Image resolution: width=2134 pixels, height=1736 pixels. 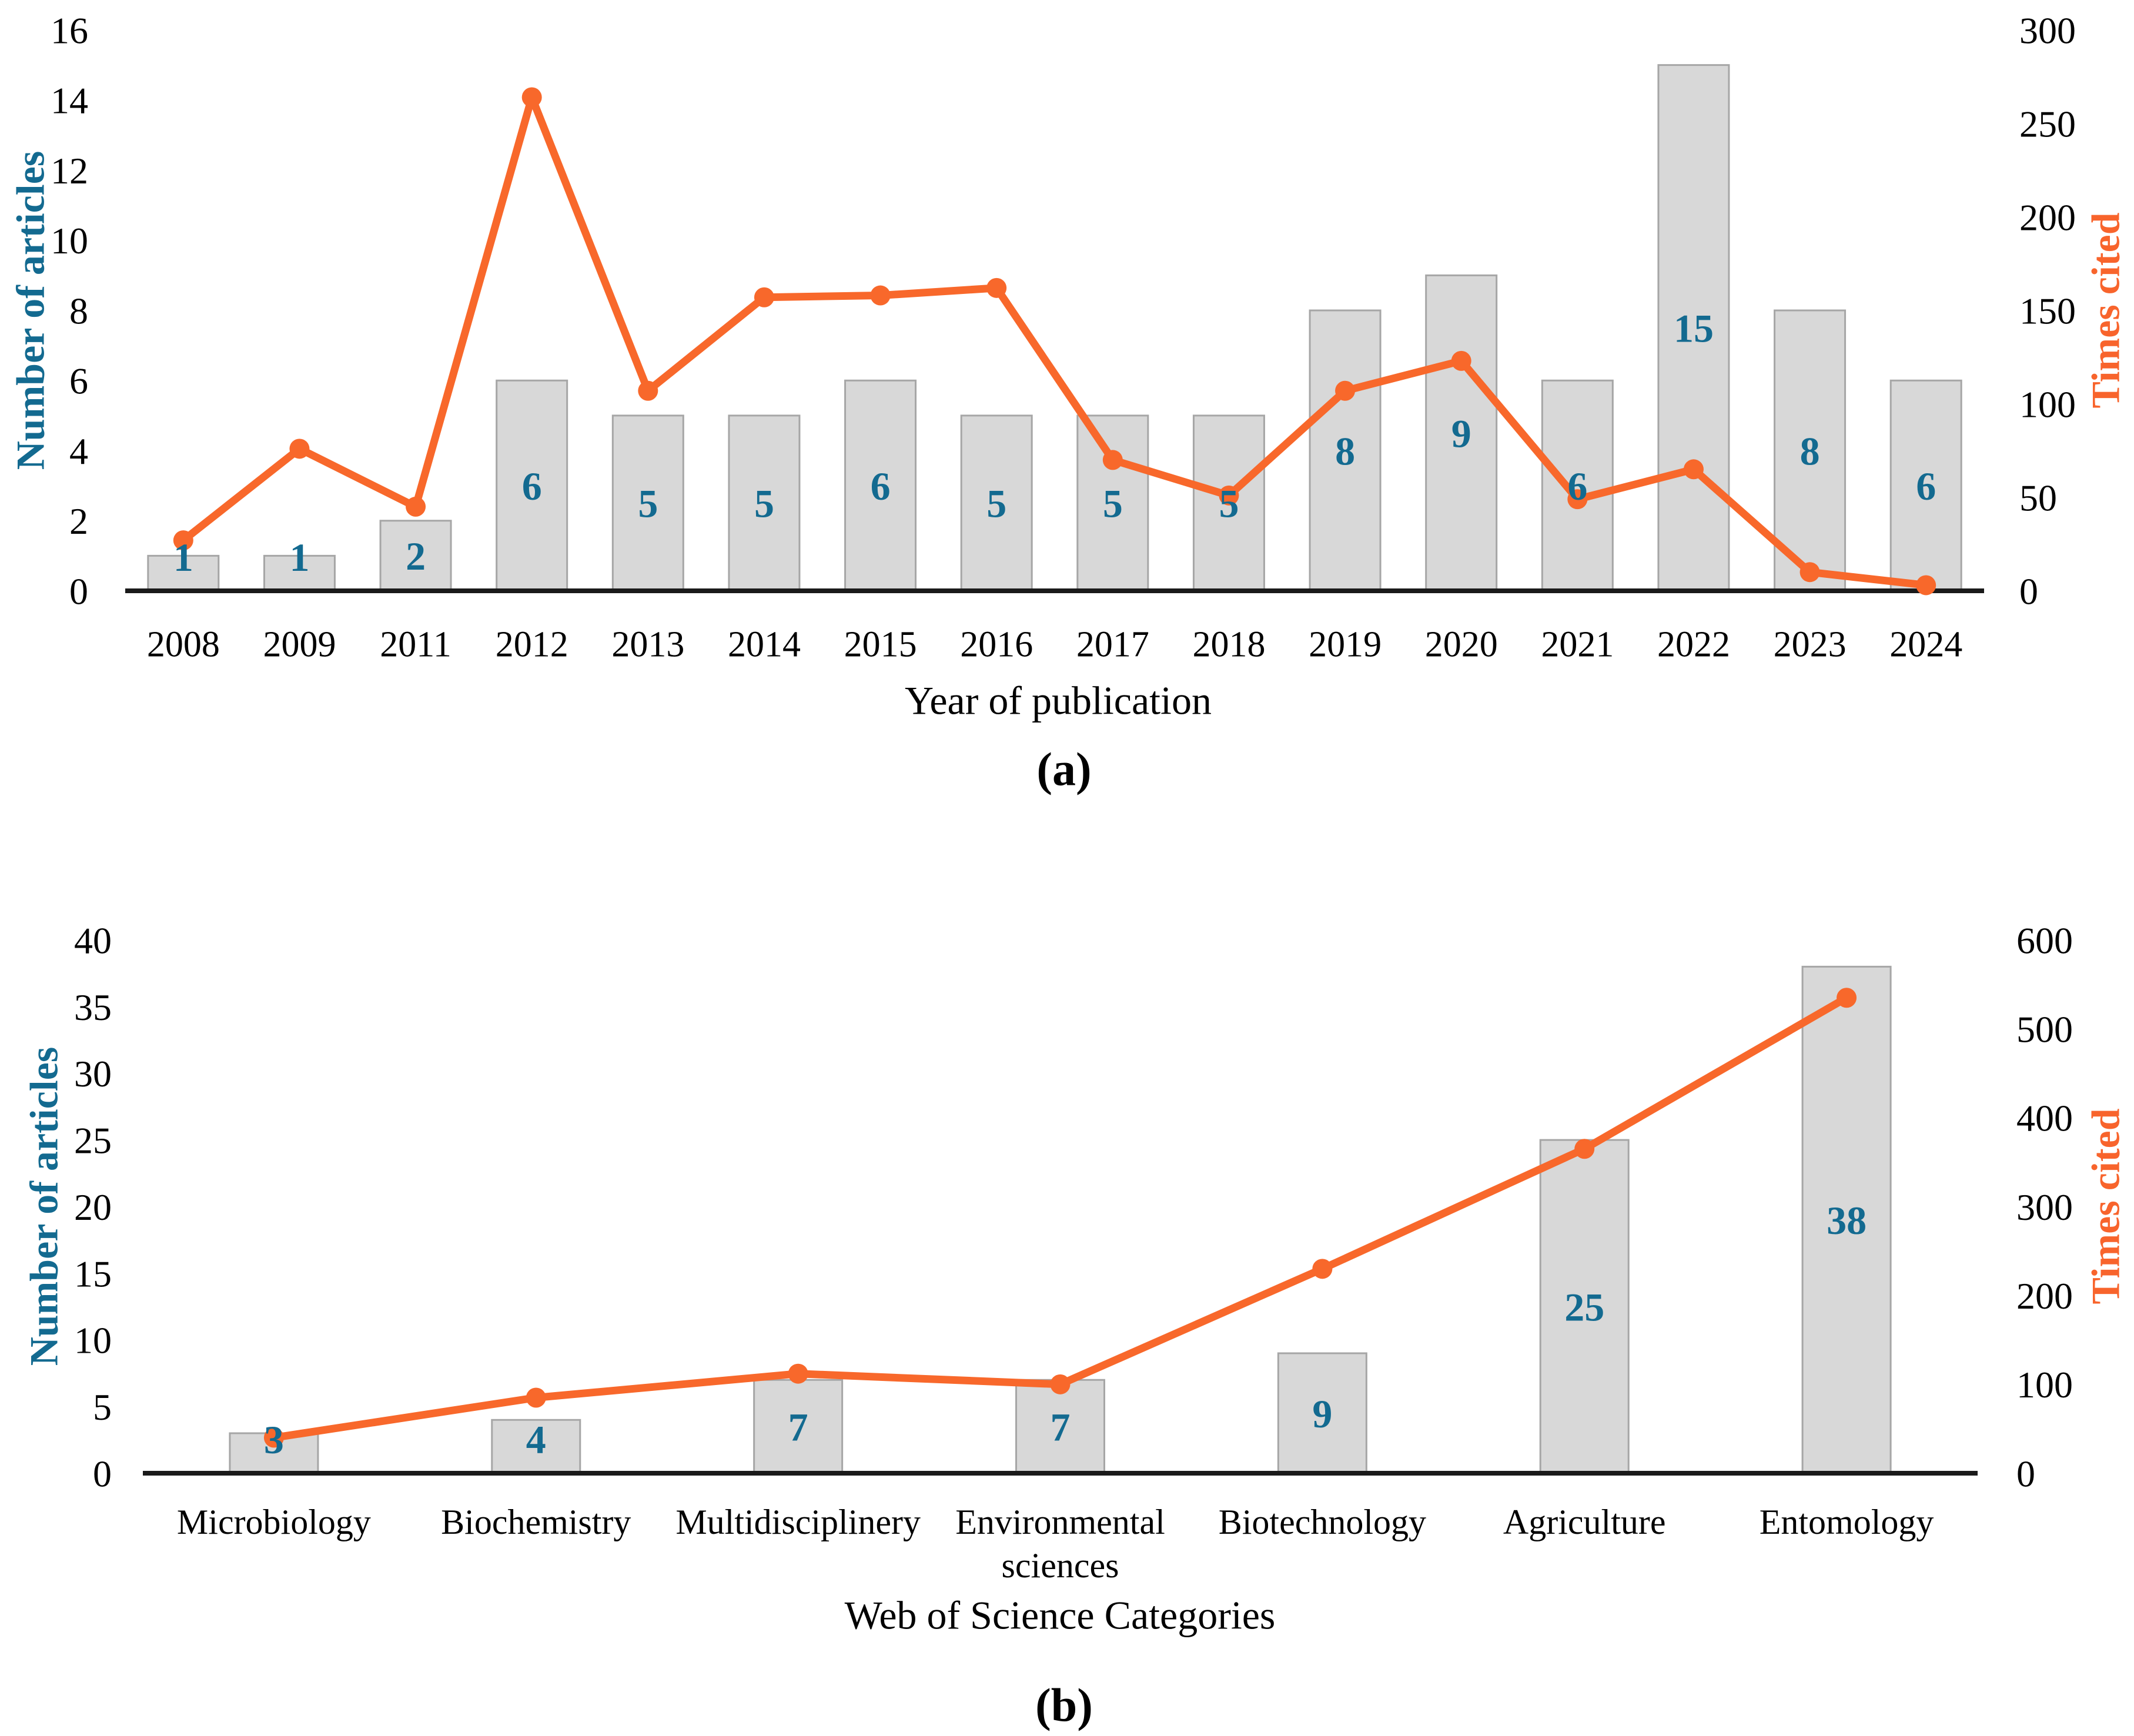 I want to click on bar-value-label: 15, so click(x=1694, y=328).